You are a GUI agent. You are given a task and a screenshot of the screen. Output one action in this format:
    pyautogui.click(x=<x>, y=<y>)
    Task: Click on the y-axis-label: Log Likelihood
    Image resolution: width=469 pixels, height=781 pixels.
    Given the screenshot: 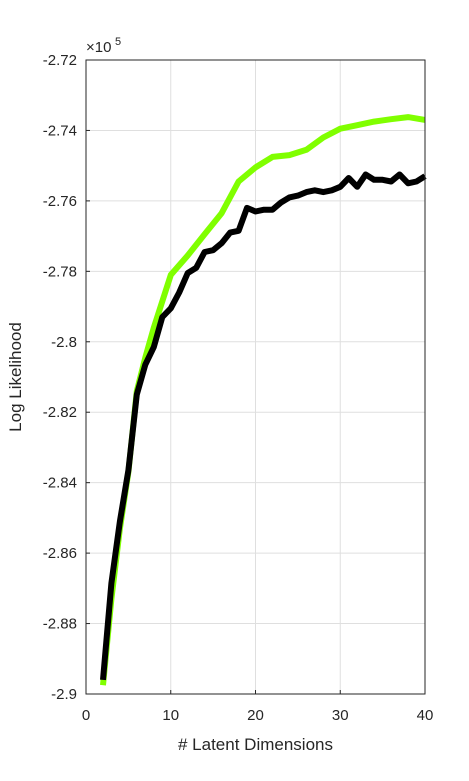 What is the action you would take?
    pyautogui.click(x=15, y=377)
    